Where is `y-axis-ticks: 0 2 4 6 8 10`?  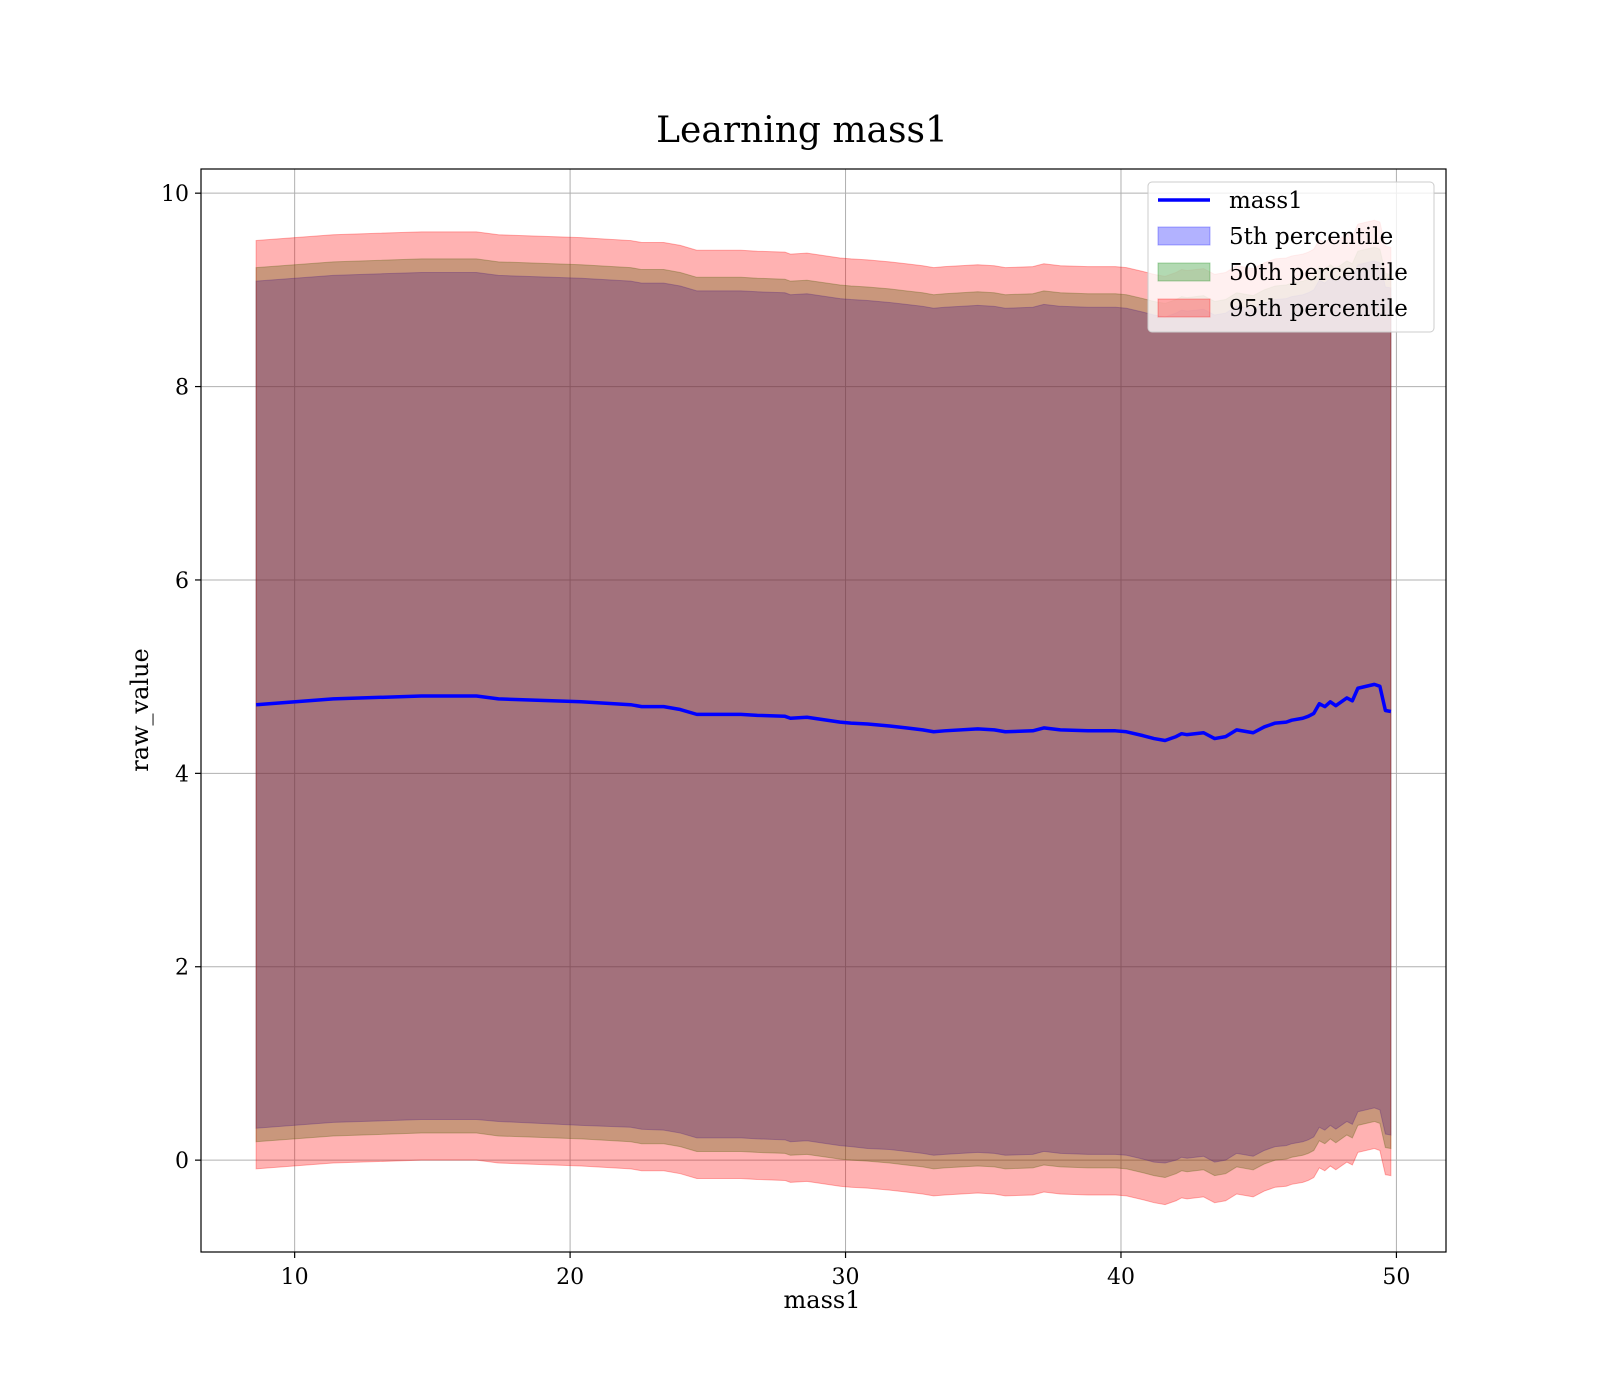 y-axis-ticks: 0 2 4 6 8 10 is located at coordinates (181, 678).